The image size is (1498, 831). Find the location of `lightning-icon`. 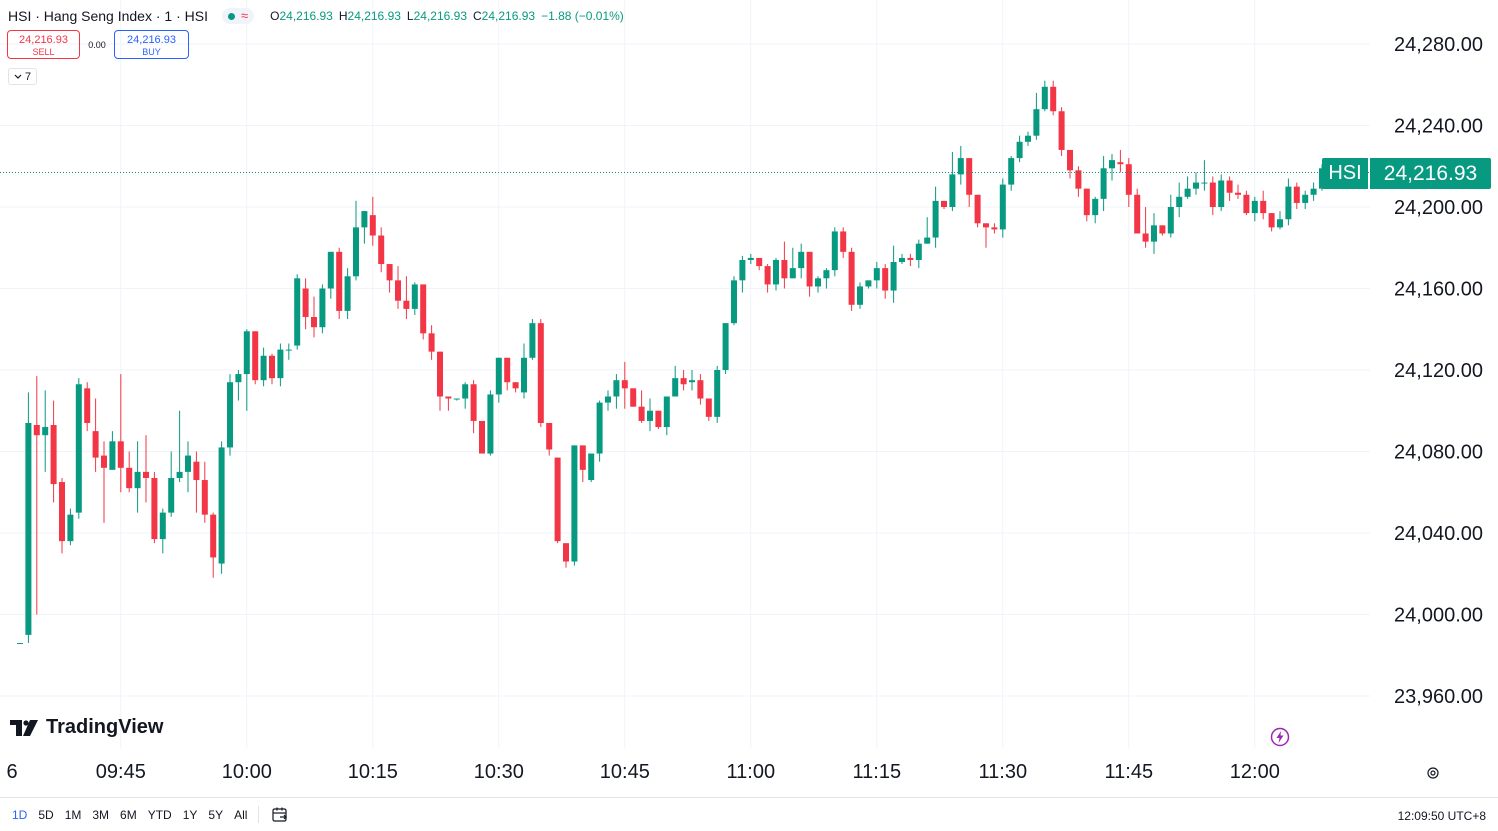

lightning-icon is located at coordinates (1280, 737).